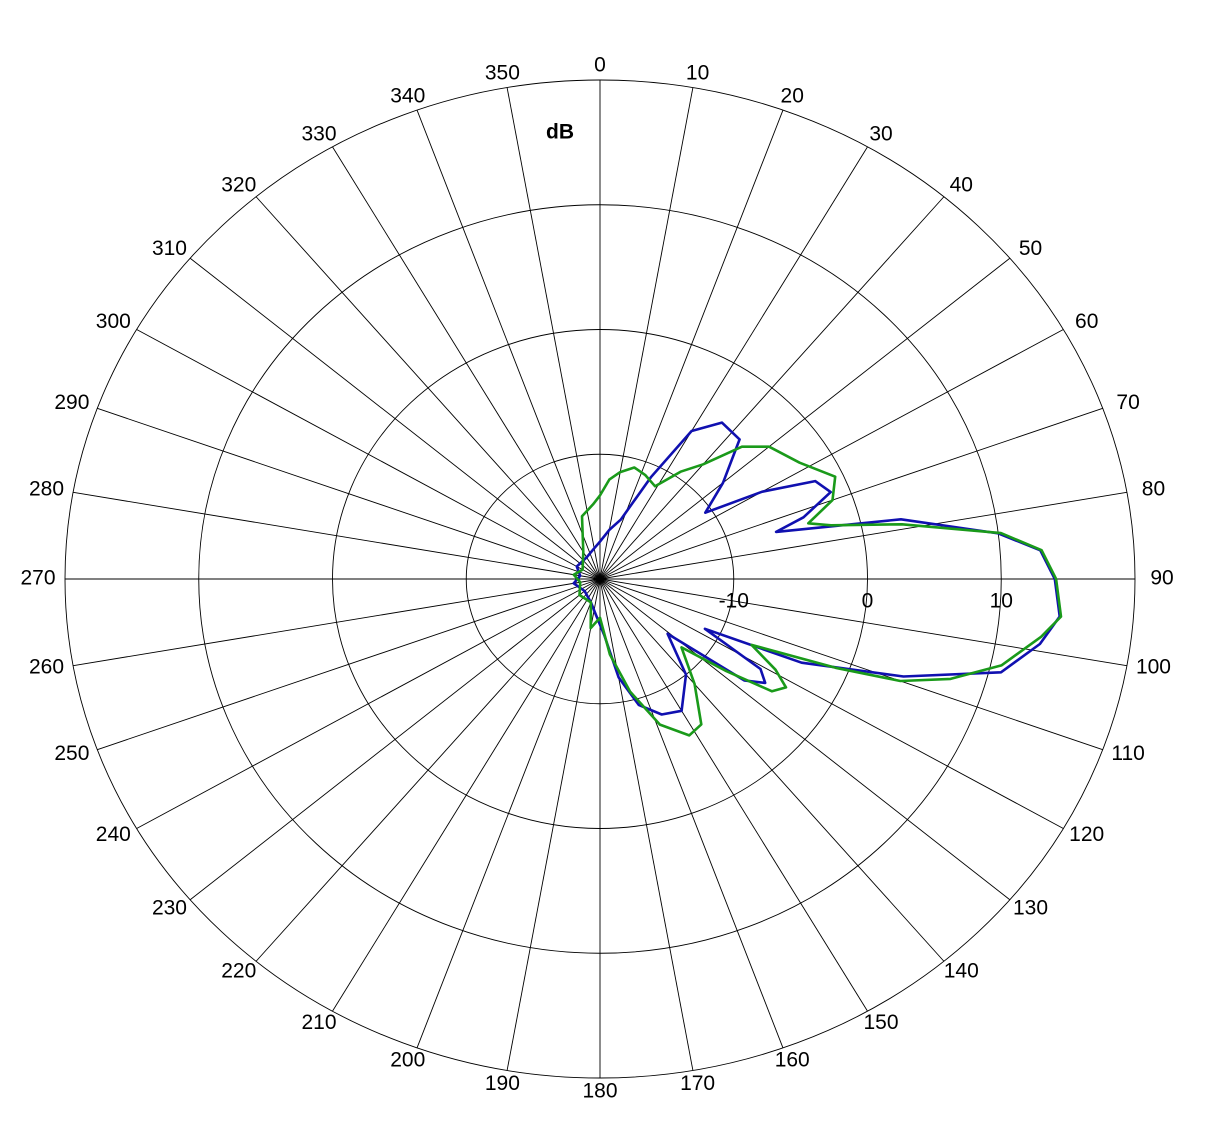 This screenshot has width=1213, height=1121. I want to click on theta-tick-label: 190, so click(502, 1083).